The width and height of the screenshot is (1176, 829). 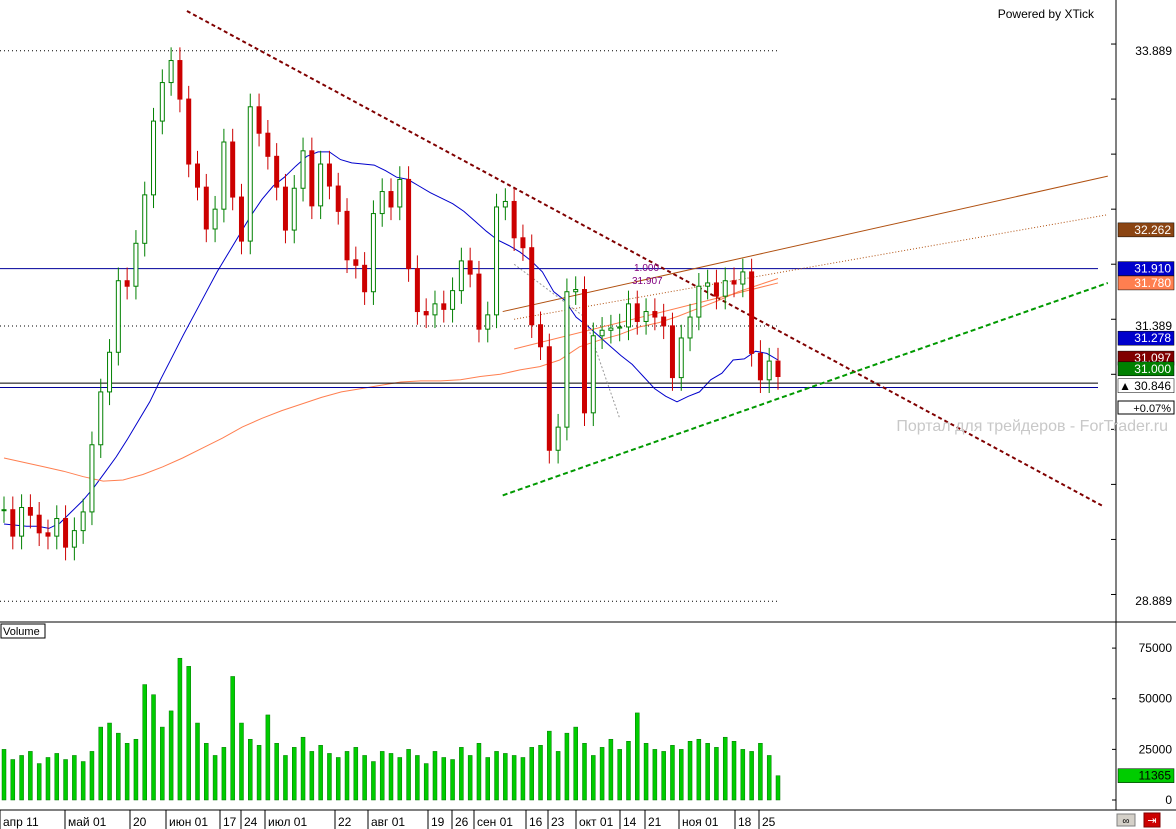 What do you see at coordinates (1156, 699) in the screenshot?
I see `volume-tick-label: 50000` at bounding box center [1156, 699].